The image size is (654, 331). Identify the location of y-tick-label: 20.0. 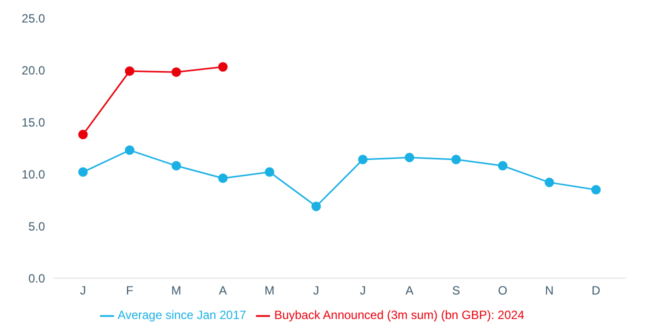
(34, 70).